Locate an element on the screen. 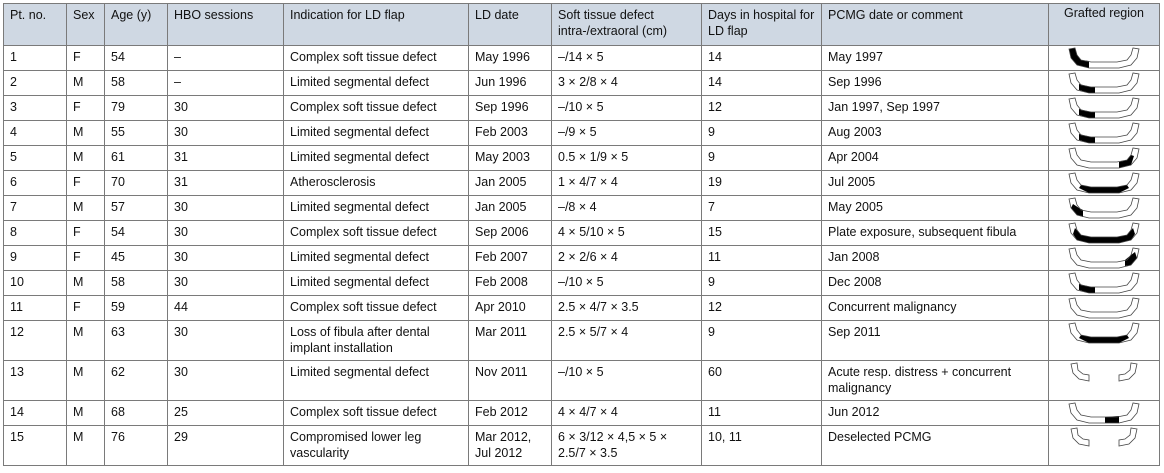  header-ld-date: LD date is located at coordinates (510, 24).